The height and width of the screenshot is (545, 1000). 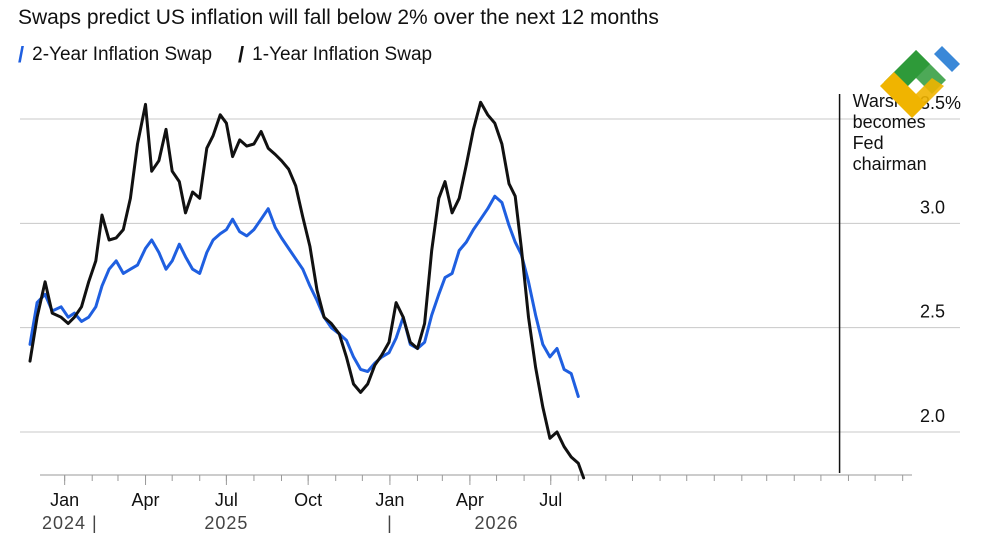 I want to click on legend-label-2-year: 2-Year Inflation Swap, so click(x=122, y=54).